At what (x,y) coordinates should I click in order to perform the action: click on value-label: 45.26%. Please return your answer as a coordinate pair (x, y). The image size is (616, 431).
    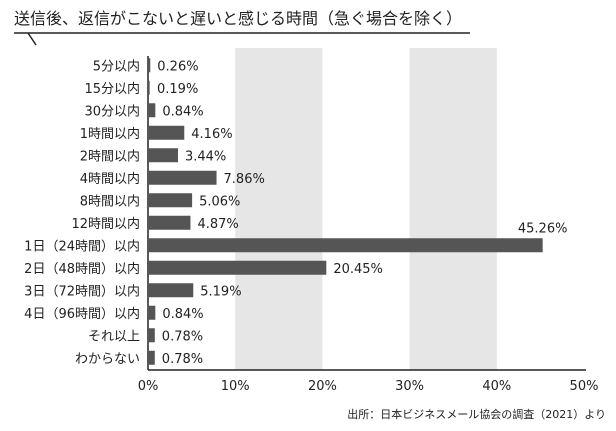
    Looking at the image, I should click on (543, 228).